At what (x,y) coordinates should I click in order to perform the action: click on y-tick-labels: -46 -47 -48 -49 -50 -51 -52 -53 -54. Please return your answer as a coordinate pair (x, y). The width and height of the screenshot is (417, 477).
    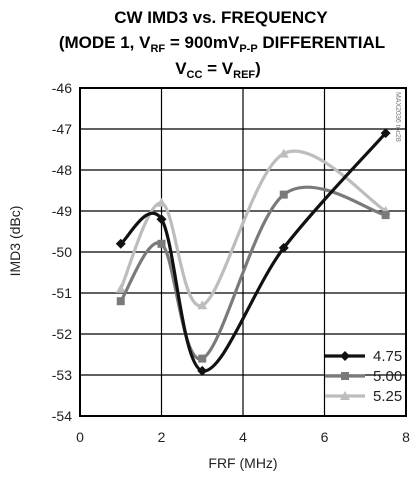
    Looking at the image, I should click on (62, 252).